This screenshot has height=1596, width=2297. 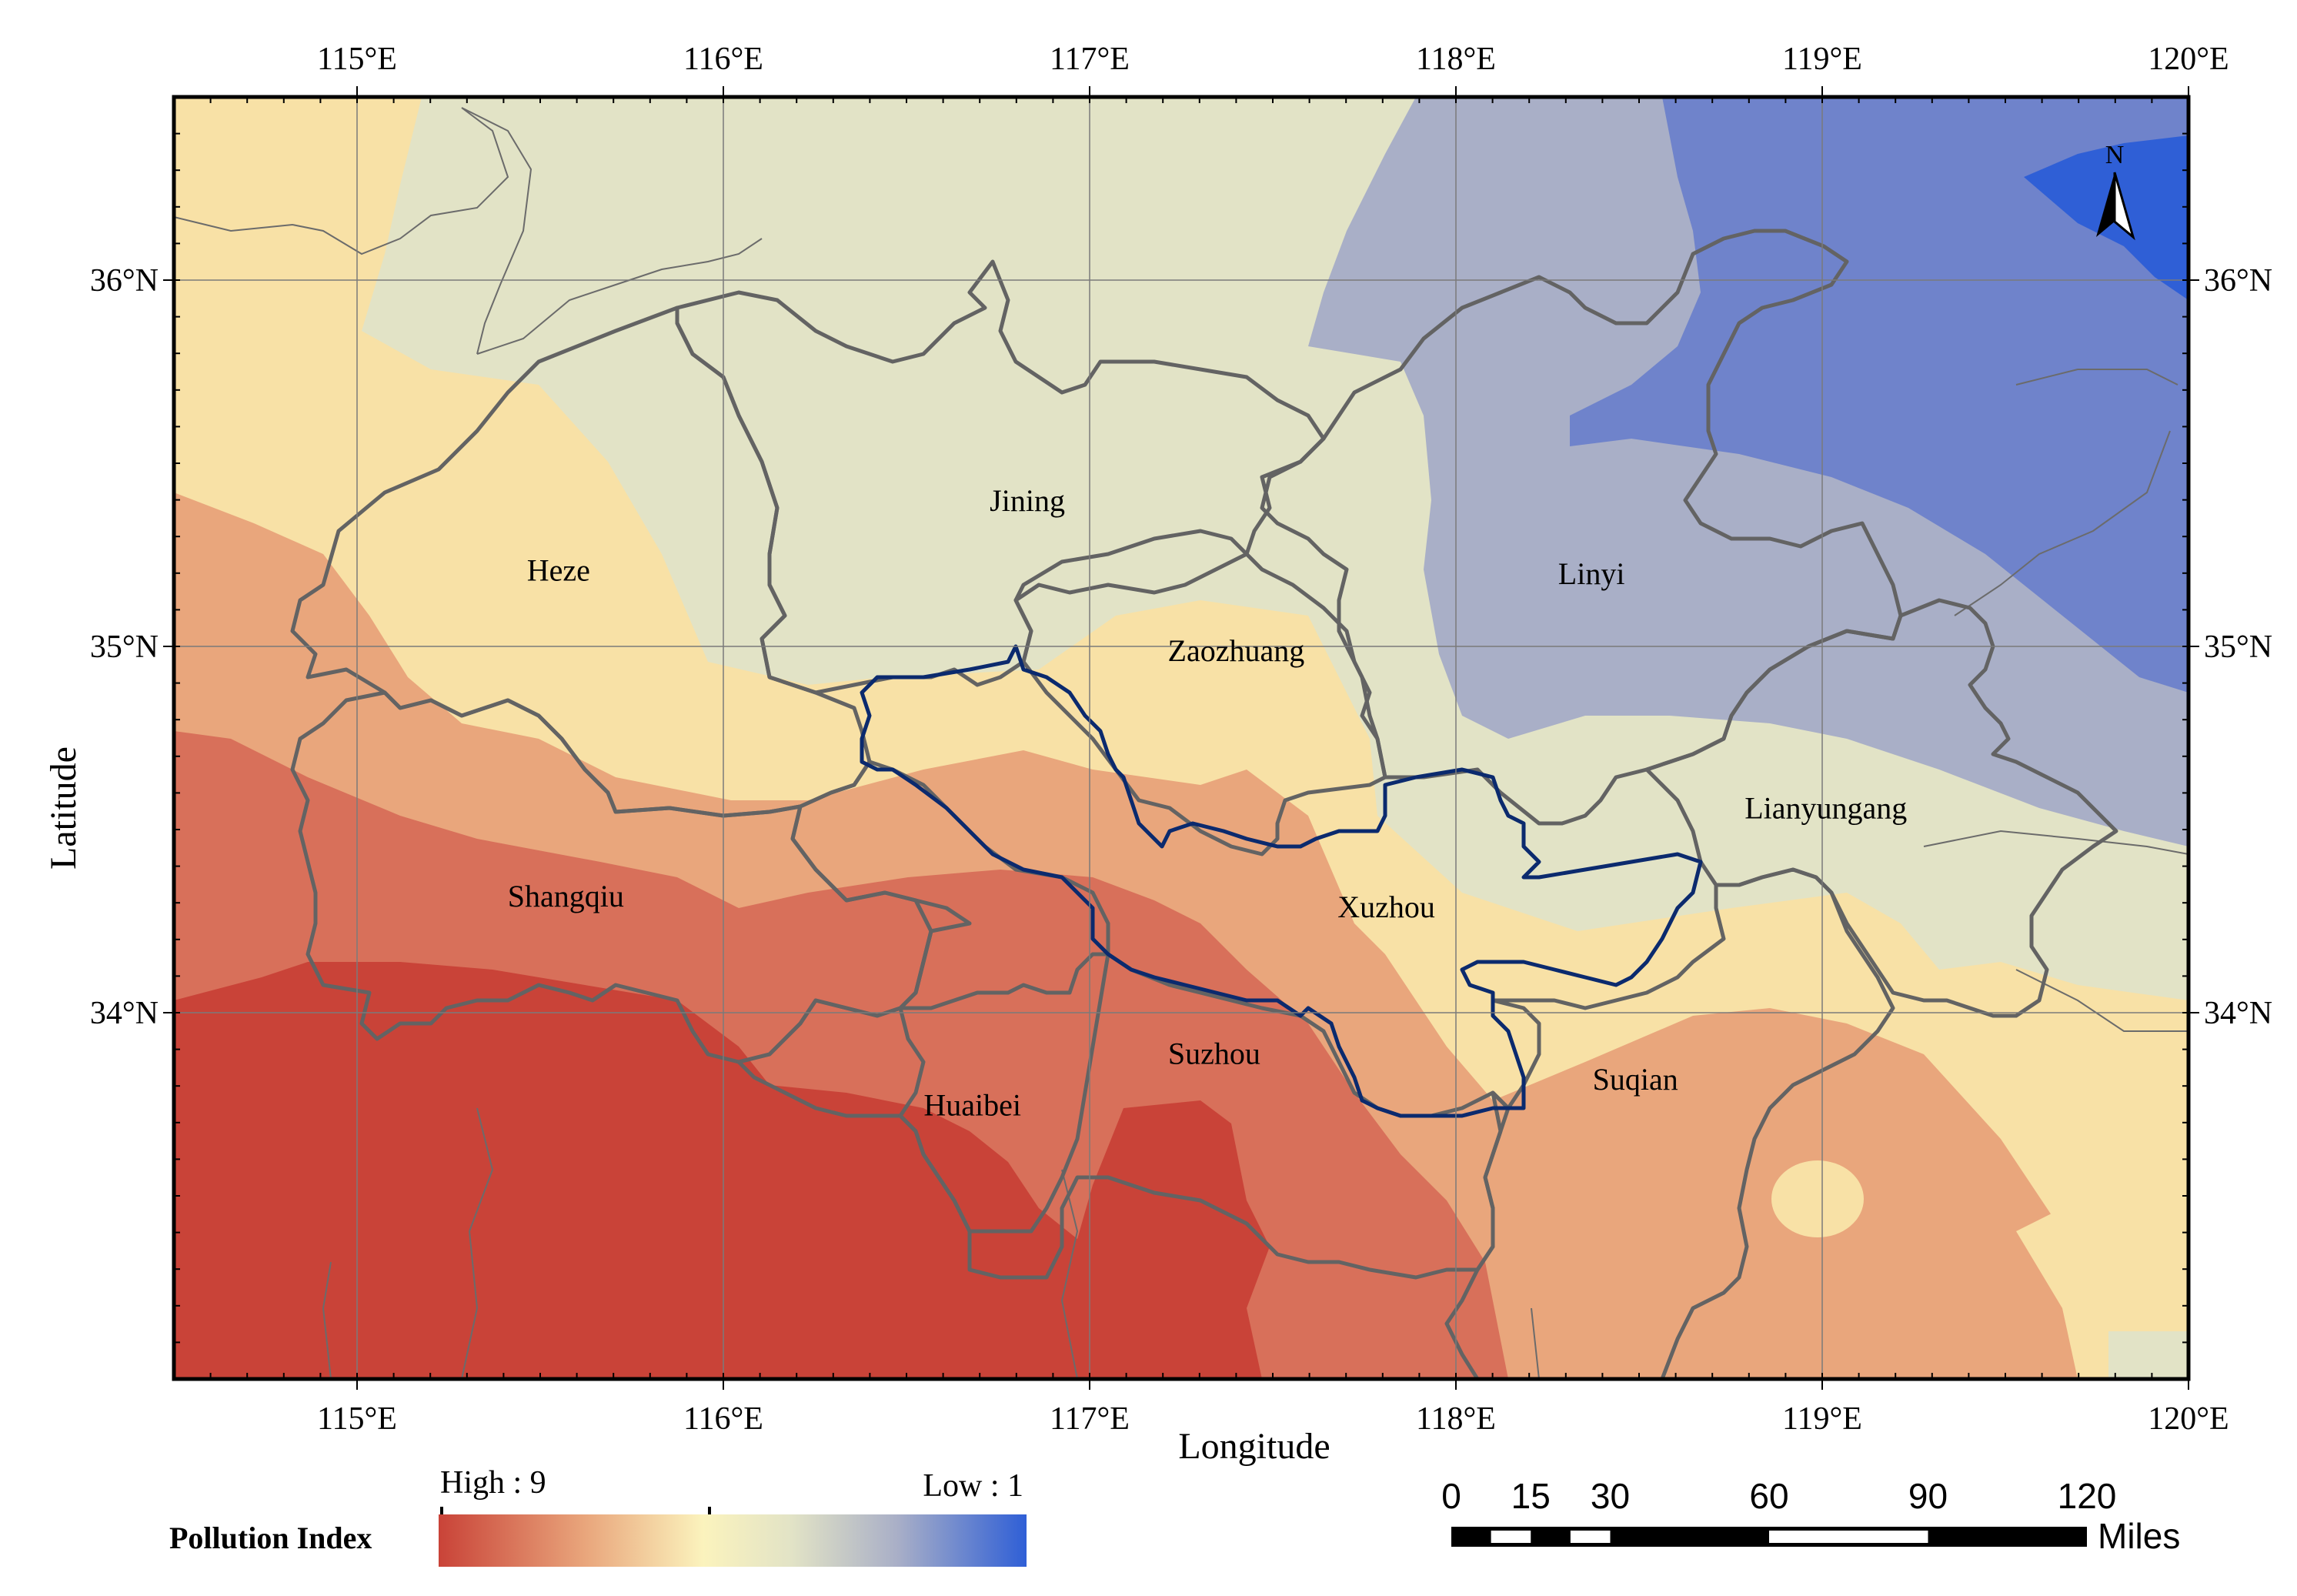 I want to click on lon-tick-label-bottom: 119°E, so click(x=1822, y=1419).